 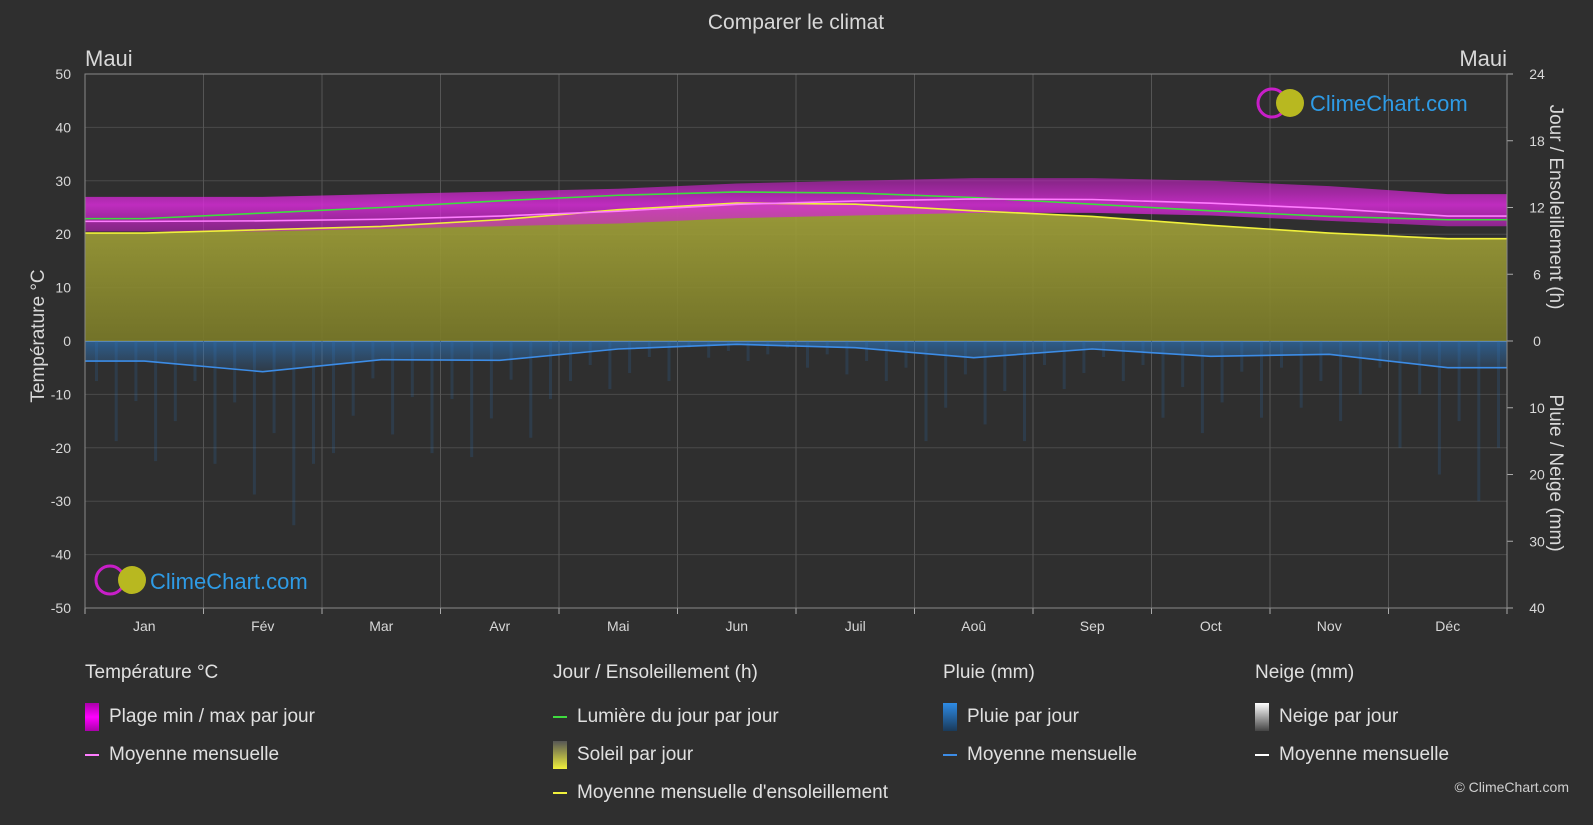 I want to click on y-right-bottom-tick-label: 40, so click(x=1537, y=608).